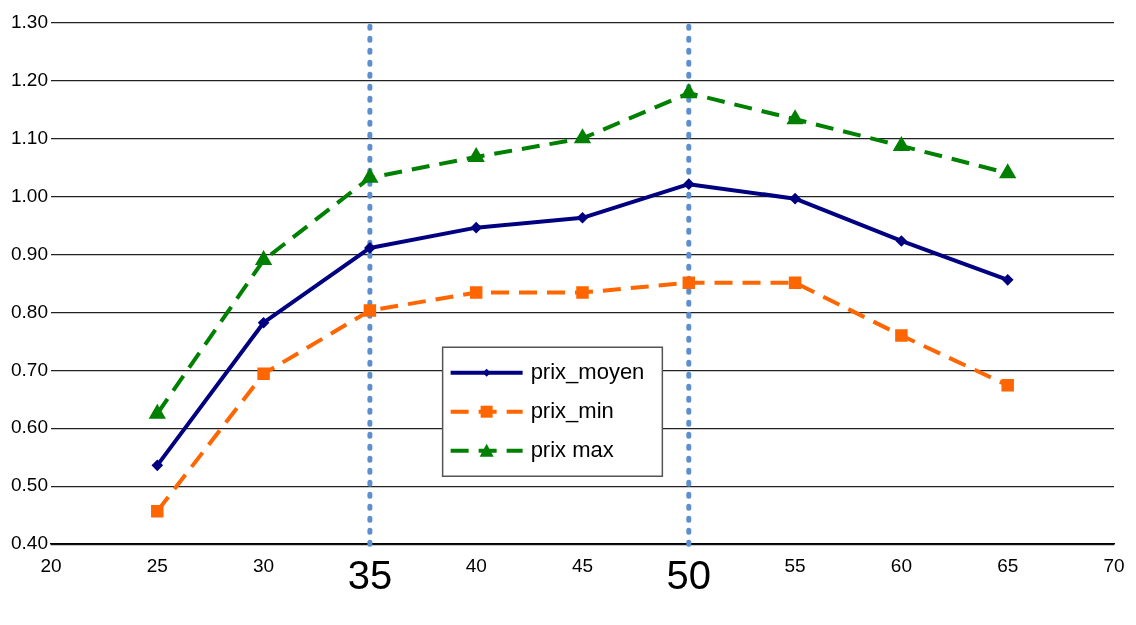 This screenshot has height=625, width=1136. I want to click on ref-line-label: 50, so click(689, 575).